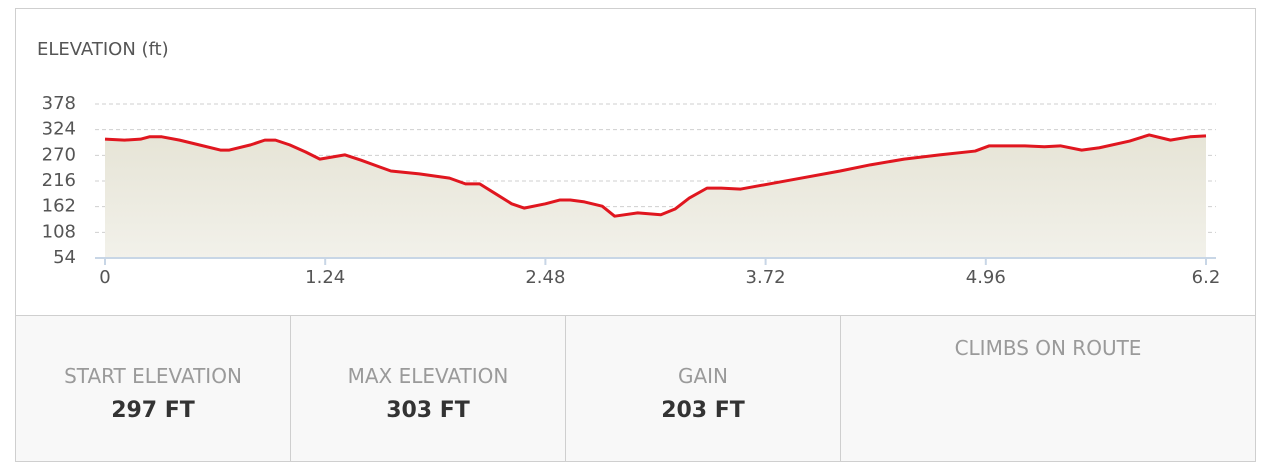  Describe the element at coordinates (428, 410) in the screenshot. I see `stat-value: 303 FT` at that location.